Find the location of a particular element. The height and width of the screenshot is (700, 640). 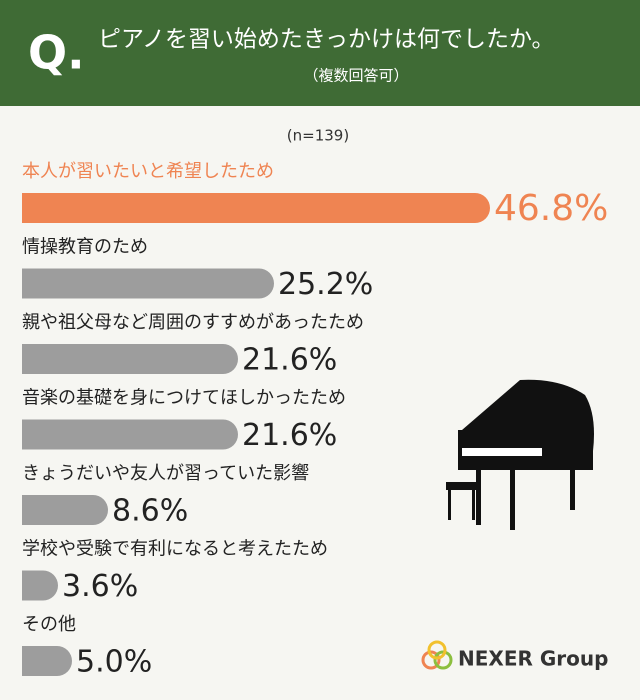

category-label: 親や祖父母など周囲のすすめがあったため is located at coordinates (193, 322).